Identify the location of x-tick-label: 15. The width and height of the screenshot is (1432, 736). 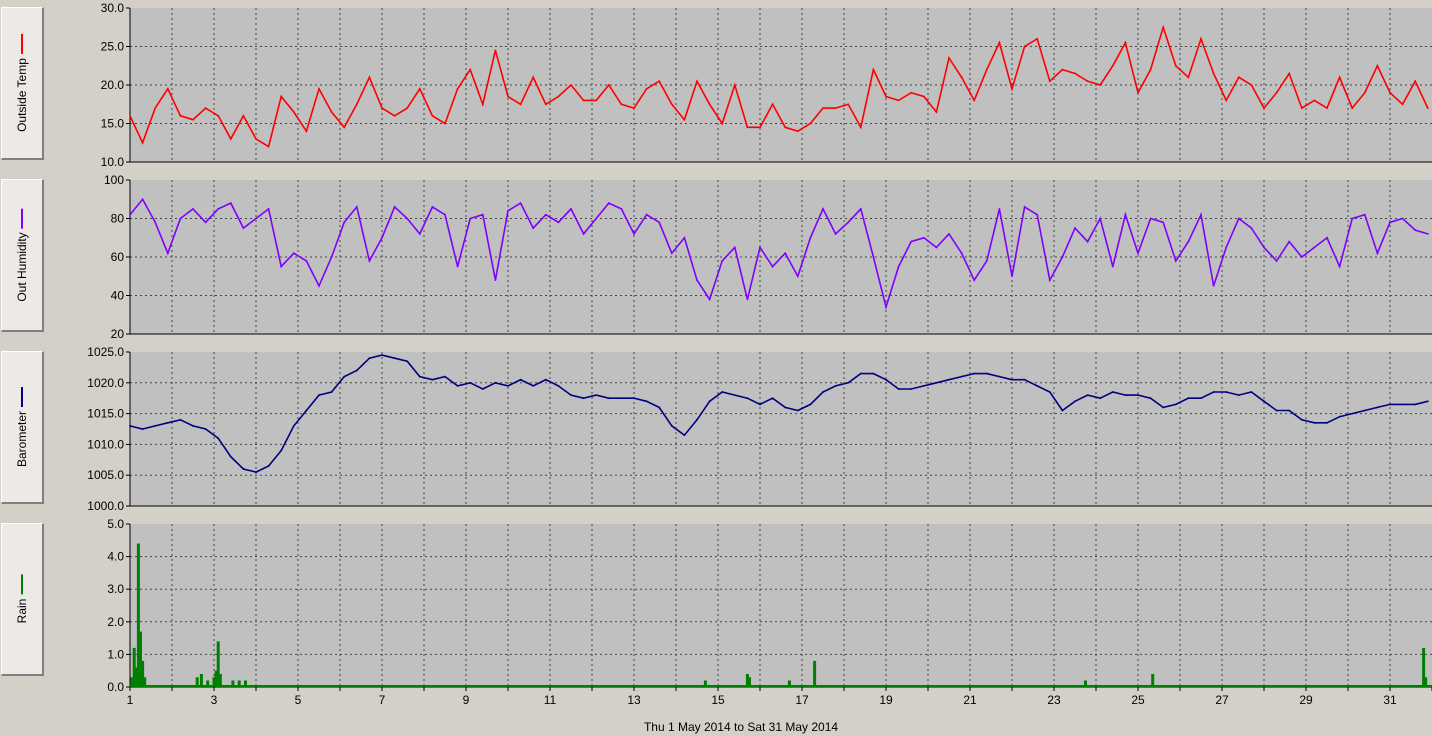
(718, 700).